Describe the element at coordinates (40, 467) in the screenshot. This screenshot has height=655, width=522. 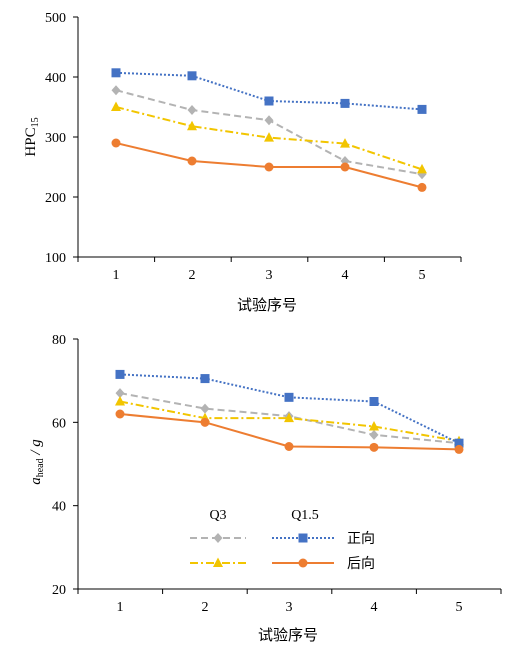
I see `y-axis-label-sub: head` at that location.